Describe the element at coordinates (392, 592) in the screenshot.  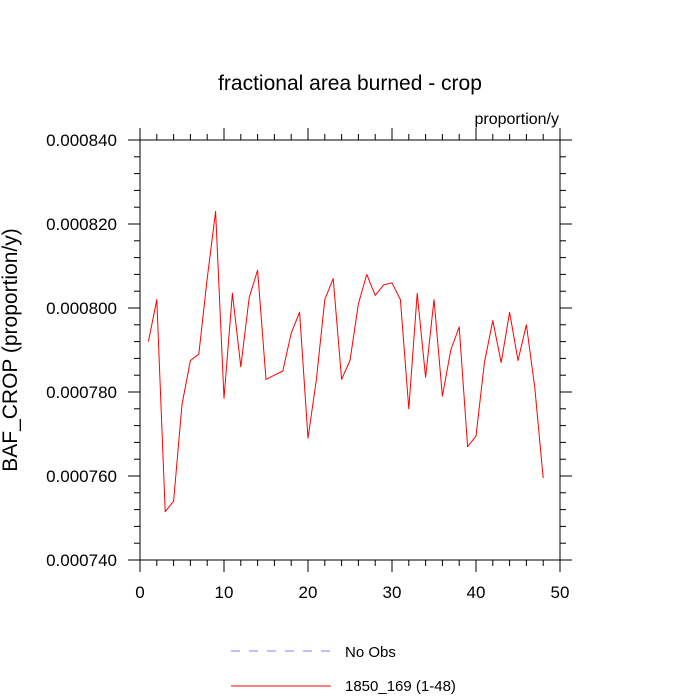
I see `x-tick-label: 30` at that location.